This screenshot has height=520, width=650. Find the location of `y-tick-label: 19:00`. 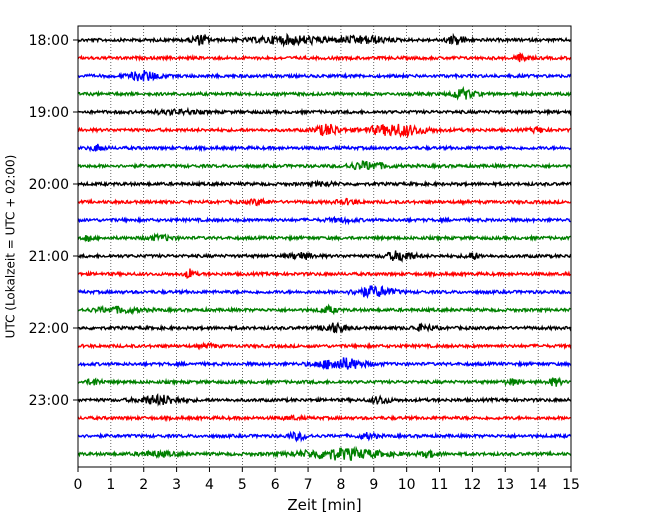

y-tick-label: 19:00 is located at coordinates (49, 113).